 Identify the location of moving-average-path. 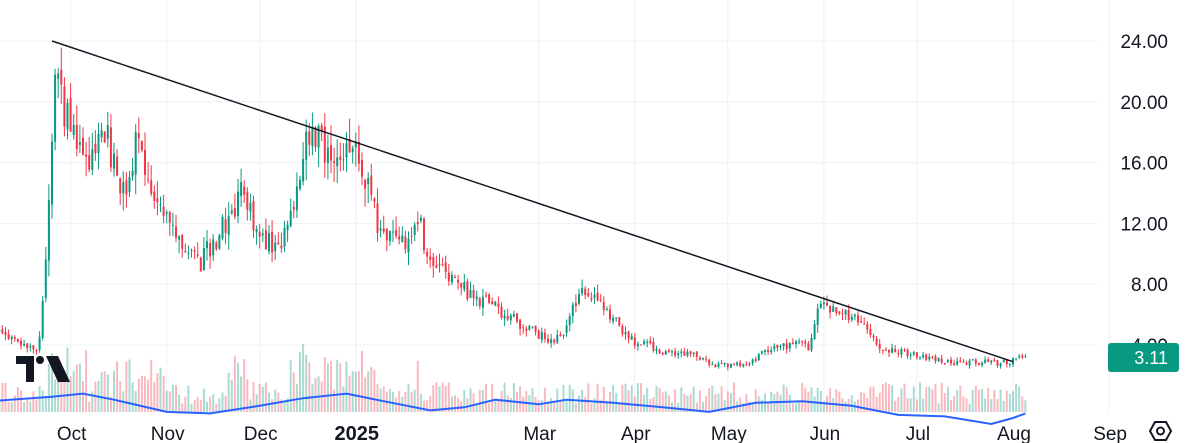
(513, 409).